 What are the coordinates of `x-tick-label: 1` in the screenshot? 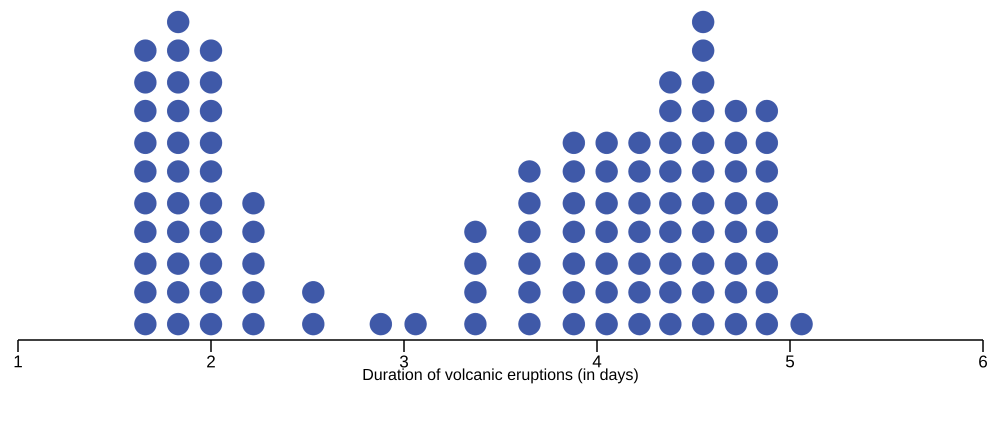 It's located at (18, 362).